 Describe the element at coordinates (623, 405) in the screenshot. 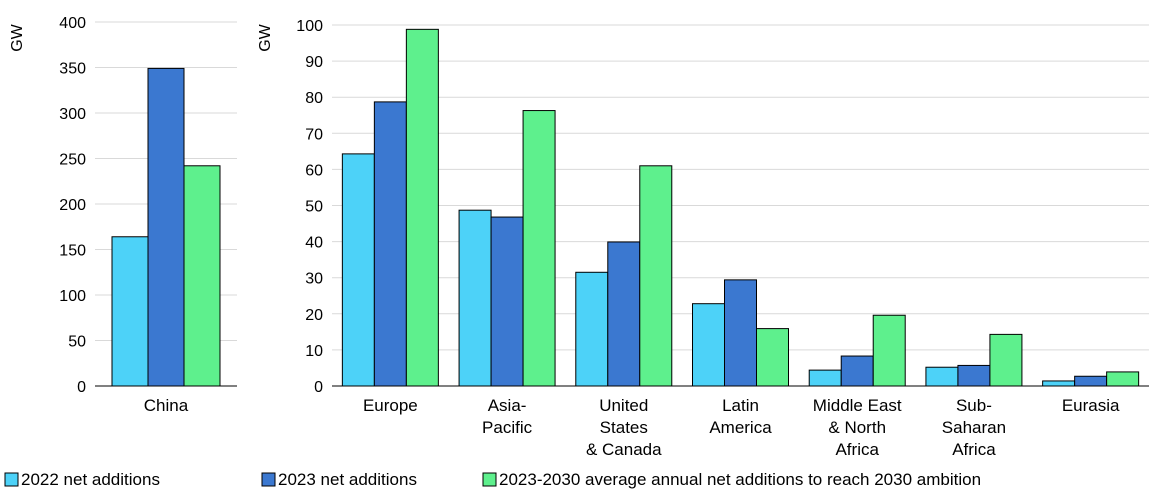

I see `x-tick-label: United` at that location.